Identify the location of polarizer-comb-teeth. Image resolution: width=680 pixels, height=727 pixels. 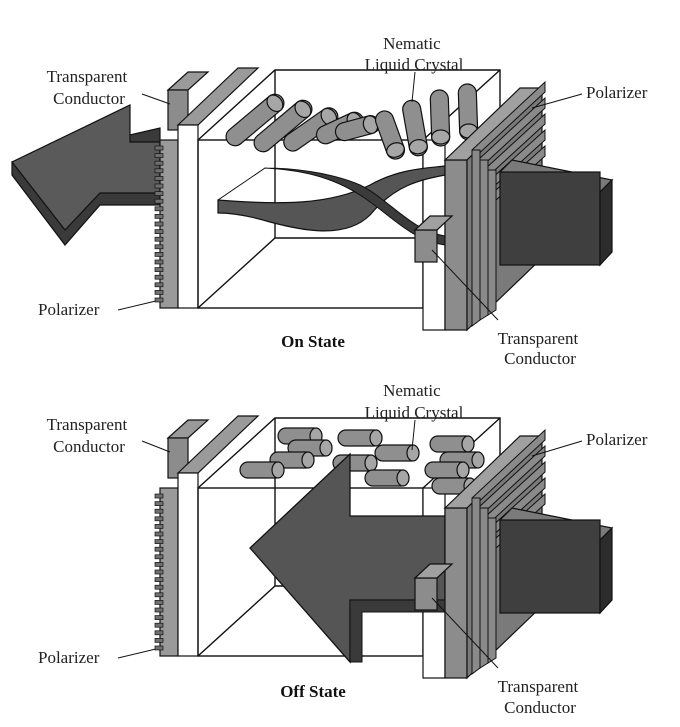
(159, 398).